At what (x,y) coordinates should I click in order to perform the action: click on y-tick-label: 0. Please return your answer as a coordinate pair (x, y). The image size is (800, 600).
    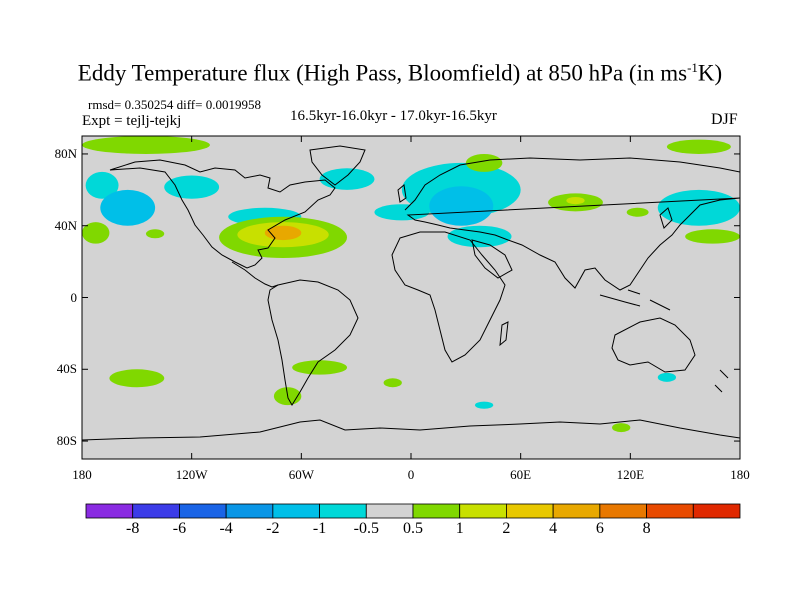
    Looking at the image, I should click on (74, 297).